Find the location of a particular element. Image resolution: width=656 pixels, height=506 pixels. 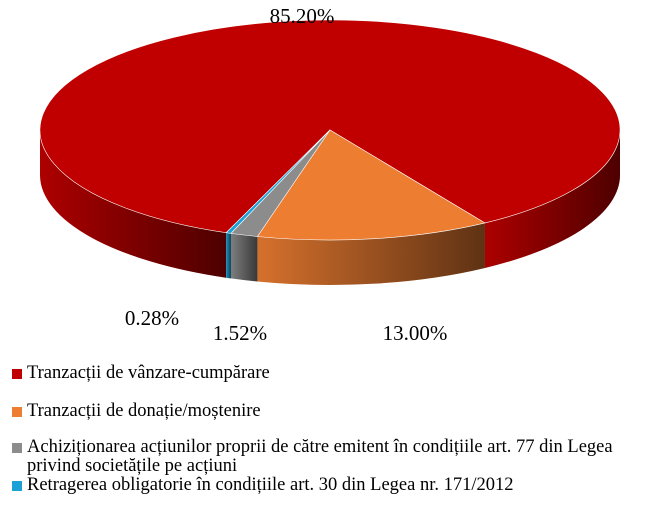

legend-item: Tranzacții de vânzare-cumpărare is located at coordinates (332, 373).